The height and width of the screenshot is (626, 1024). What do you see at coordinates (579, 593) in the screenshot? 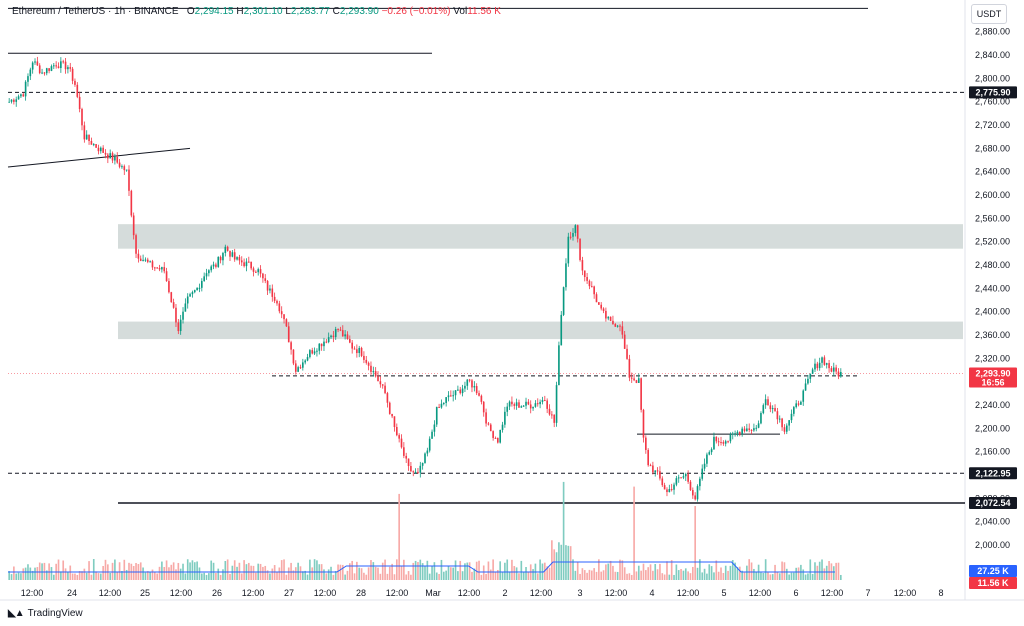
I see `x-tick-label: 3` at bounding box center [579, 593].